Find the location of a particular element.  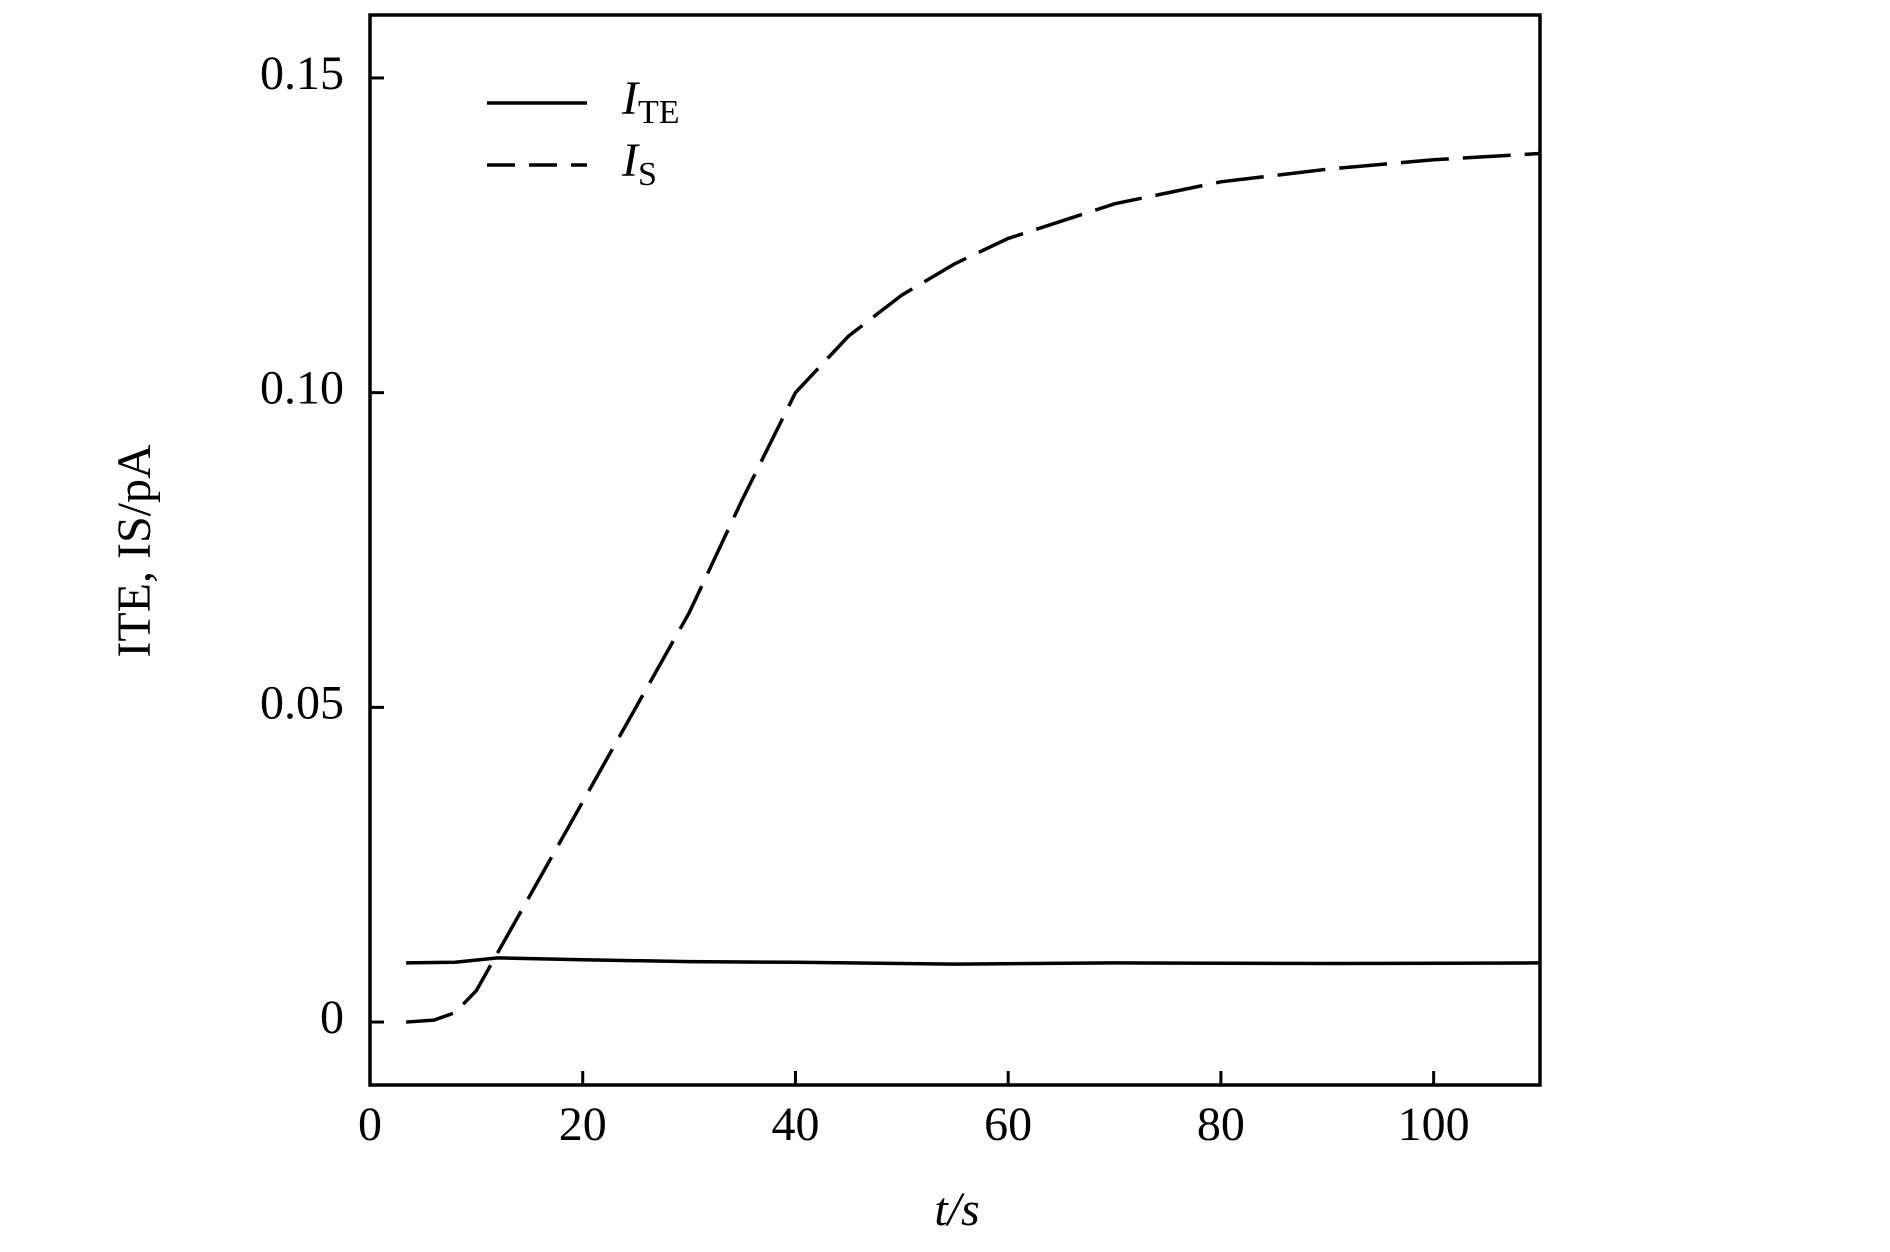

y-tick-label: 0.10 is located at coordinates (302, 388).